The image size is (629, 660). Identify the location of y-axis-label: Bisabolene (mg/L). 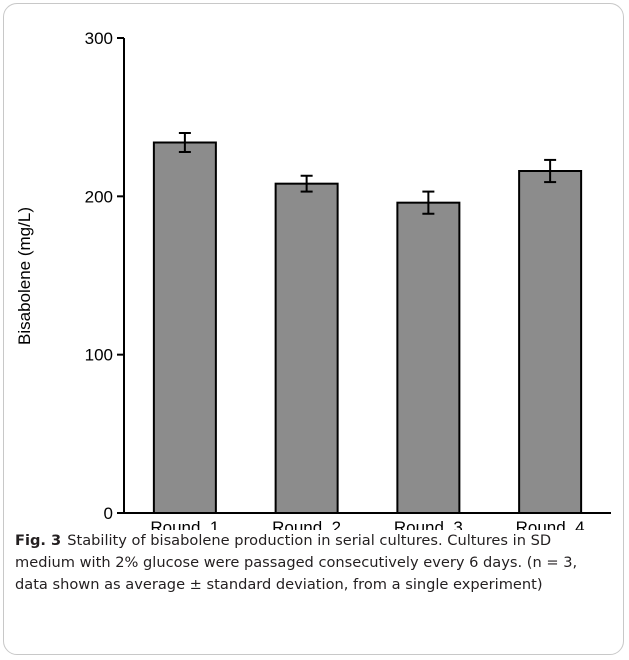
(24, 276).